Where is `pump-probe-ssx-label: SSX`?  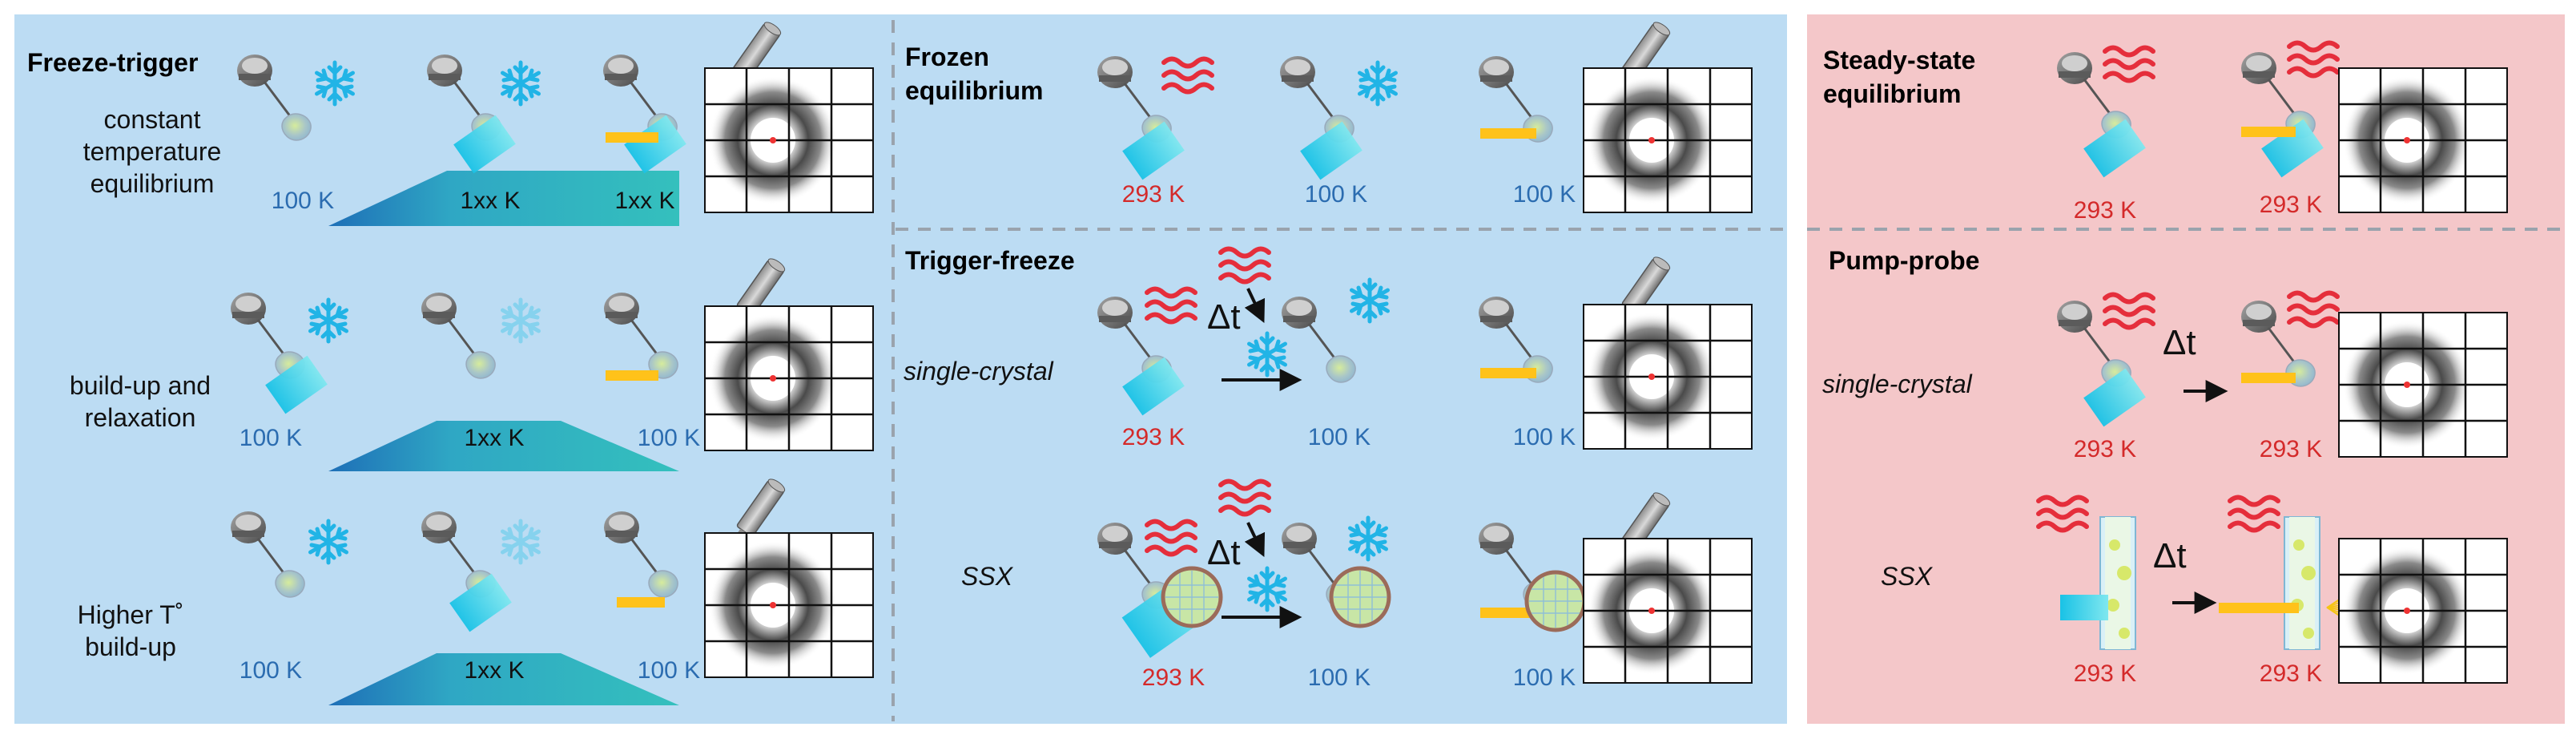
pump-probe-ssx-label: SSX is located at coordinates (1908, 576).